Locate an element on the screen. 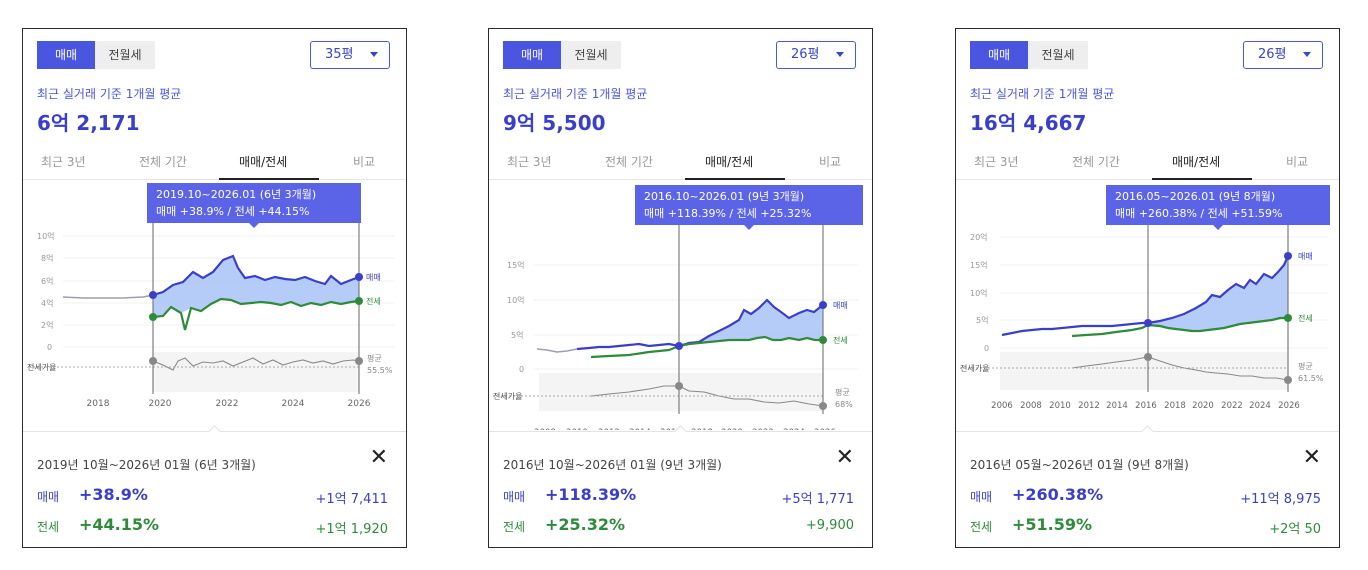  sale-jeonse-chart: 20억 15억 10억 5억 0 매매 is located at coordinates (1147, 305).